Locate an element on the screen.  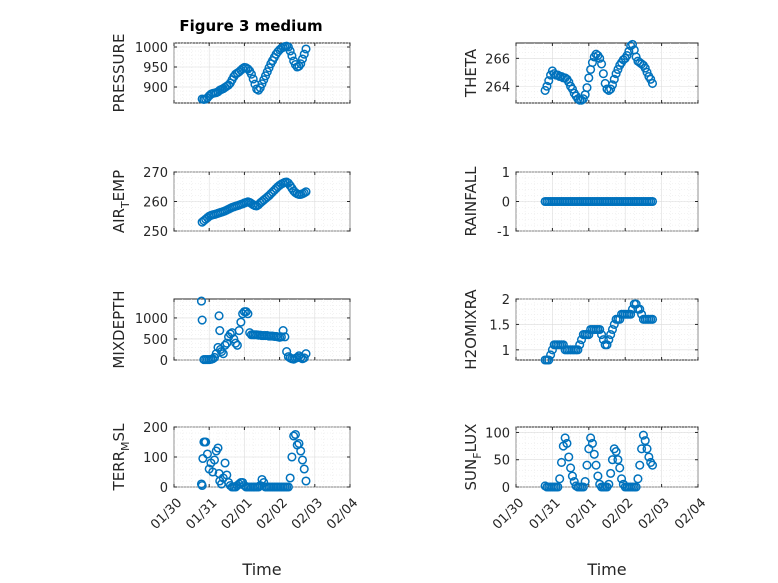
y-axis-label: THETA is located at coordinates (471, 73).